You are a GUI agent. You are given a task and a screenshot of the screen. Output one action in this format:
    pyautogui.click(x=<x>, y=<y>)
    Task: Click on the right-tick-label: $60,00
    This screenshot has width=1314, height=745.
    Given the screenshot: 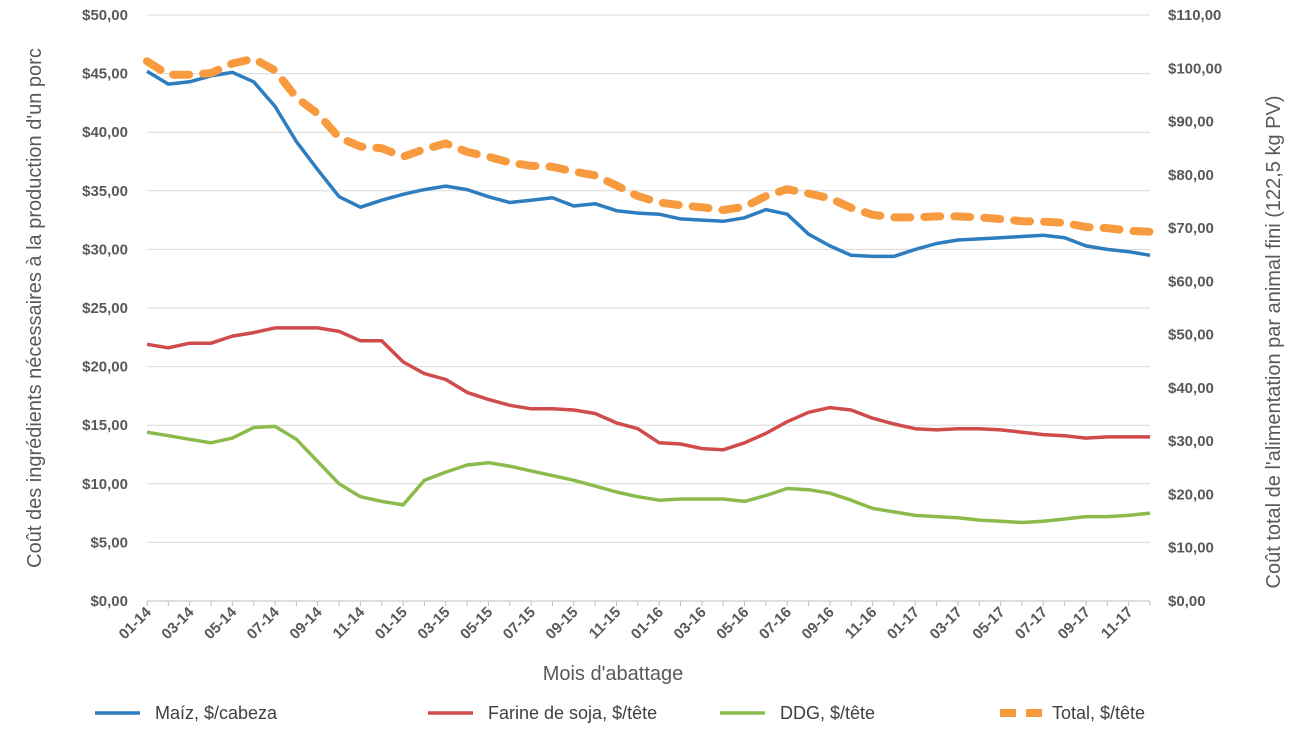 What is the action you would take?
    pyautogui.click(x=1191, y=281)
    